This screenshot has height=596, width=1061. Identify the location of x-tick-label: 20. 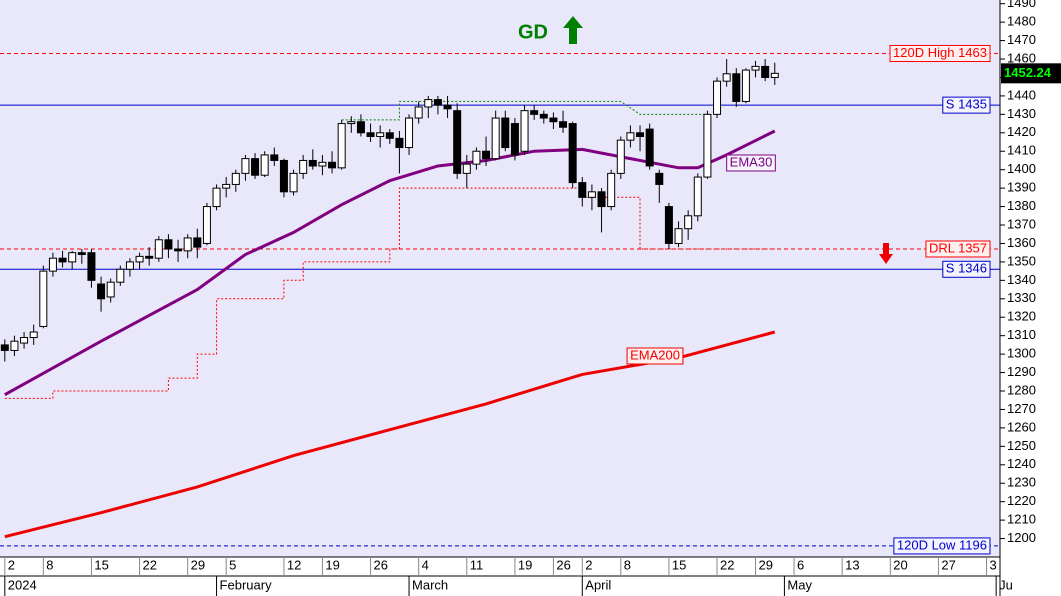
(900, 564).